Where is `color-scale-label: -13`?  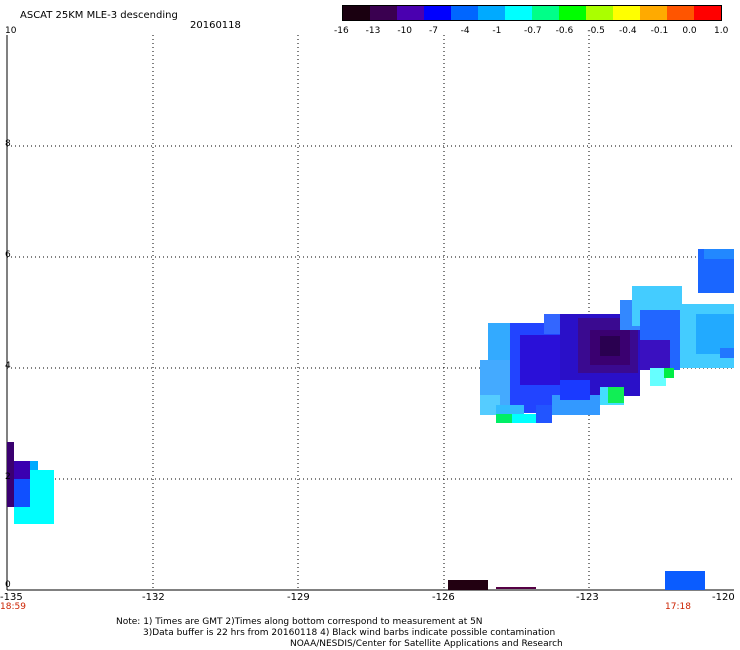
color-scale-label: -13 is located at coordinates (373, 31).